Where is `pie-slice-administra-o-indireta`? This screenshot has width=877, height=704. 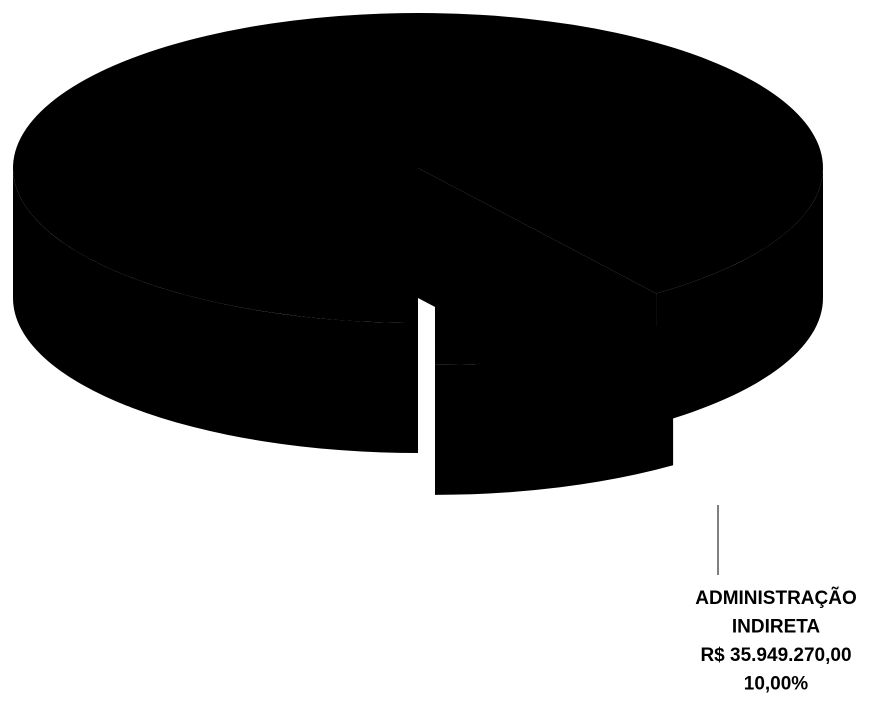 pie-slice-administra-o-indireta is located at coordinates (554, 352).